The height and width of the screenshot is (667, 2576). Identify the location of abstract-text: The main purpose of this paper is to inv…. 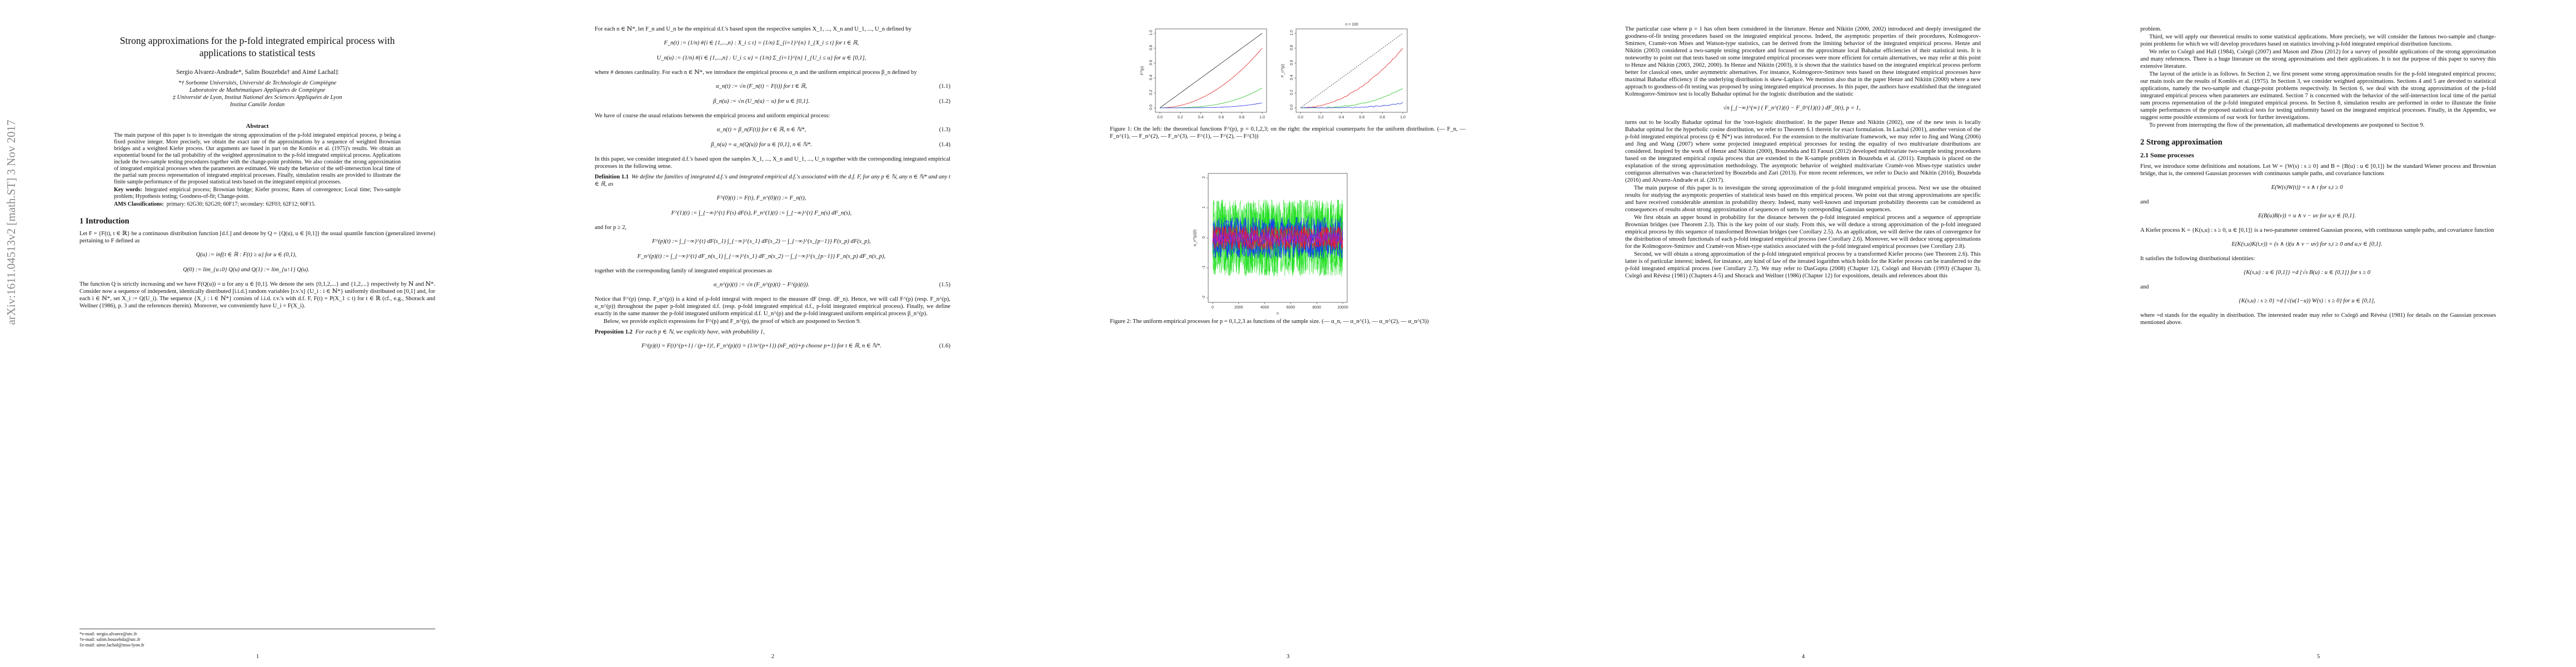
(257, 158).